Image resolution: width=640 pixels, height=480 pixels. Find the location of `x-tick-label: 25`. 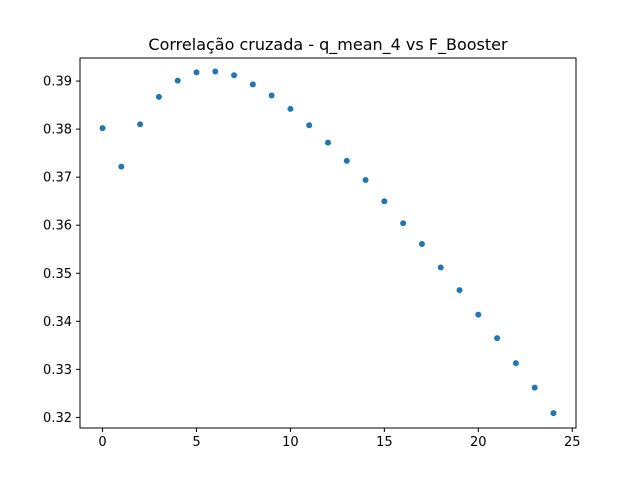

x-tick-label: 25 is located at coordinates (572, 442).